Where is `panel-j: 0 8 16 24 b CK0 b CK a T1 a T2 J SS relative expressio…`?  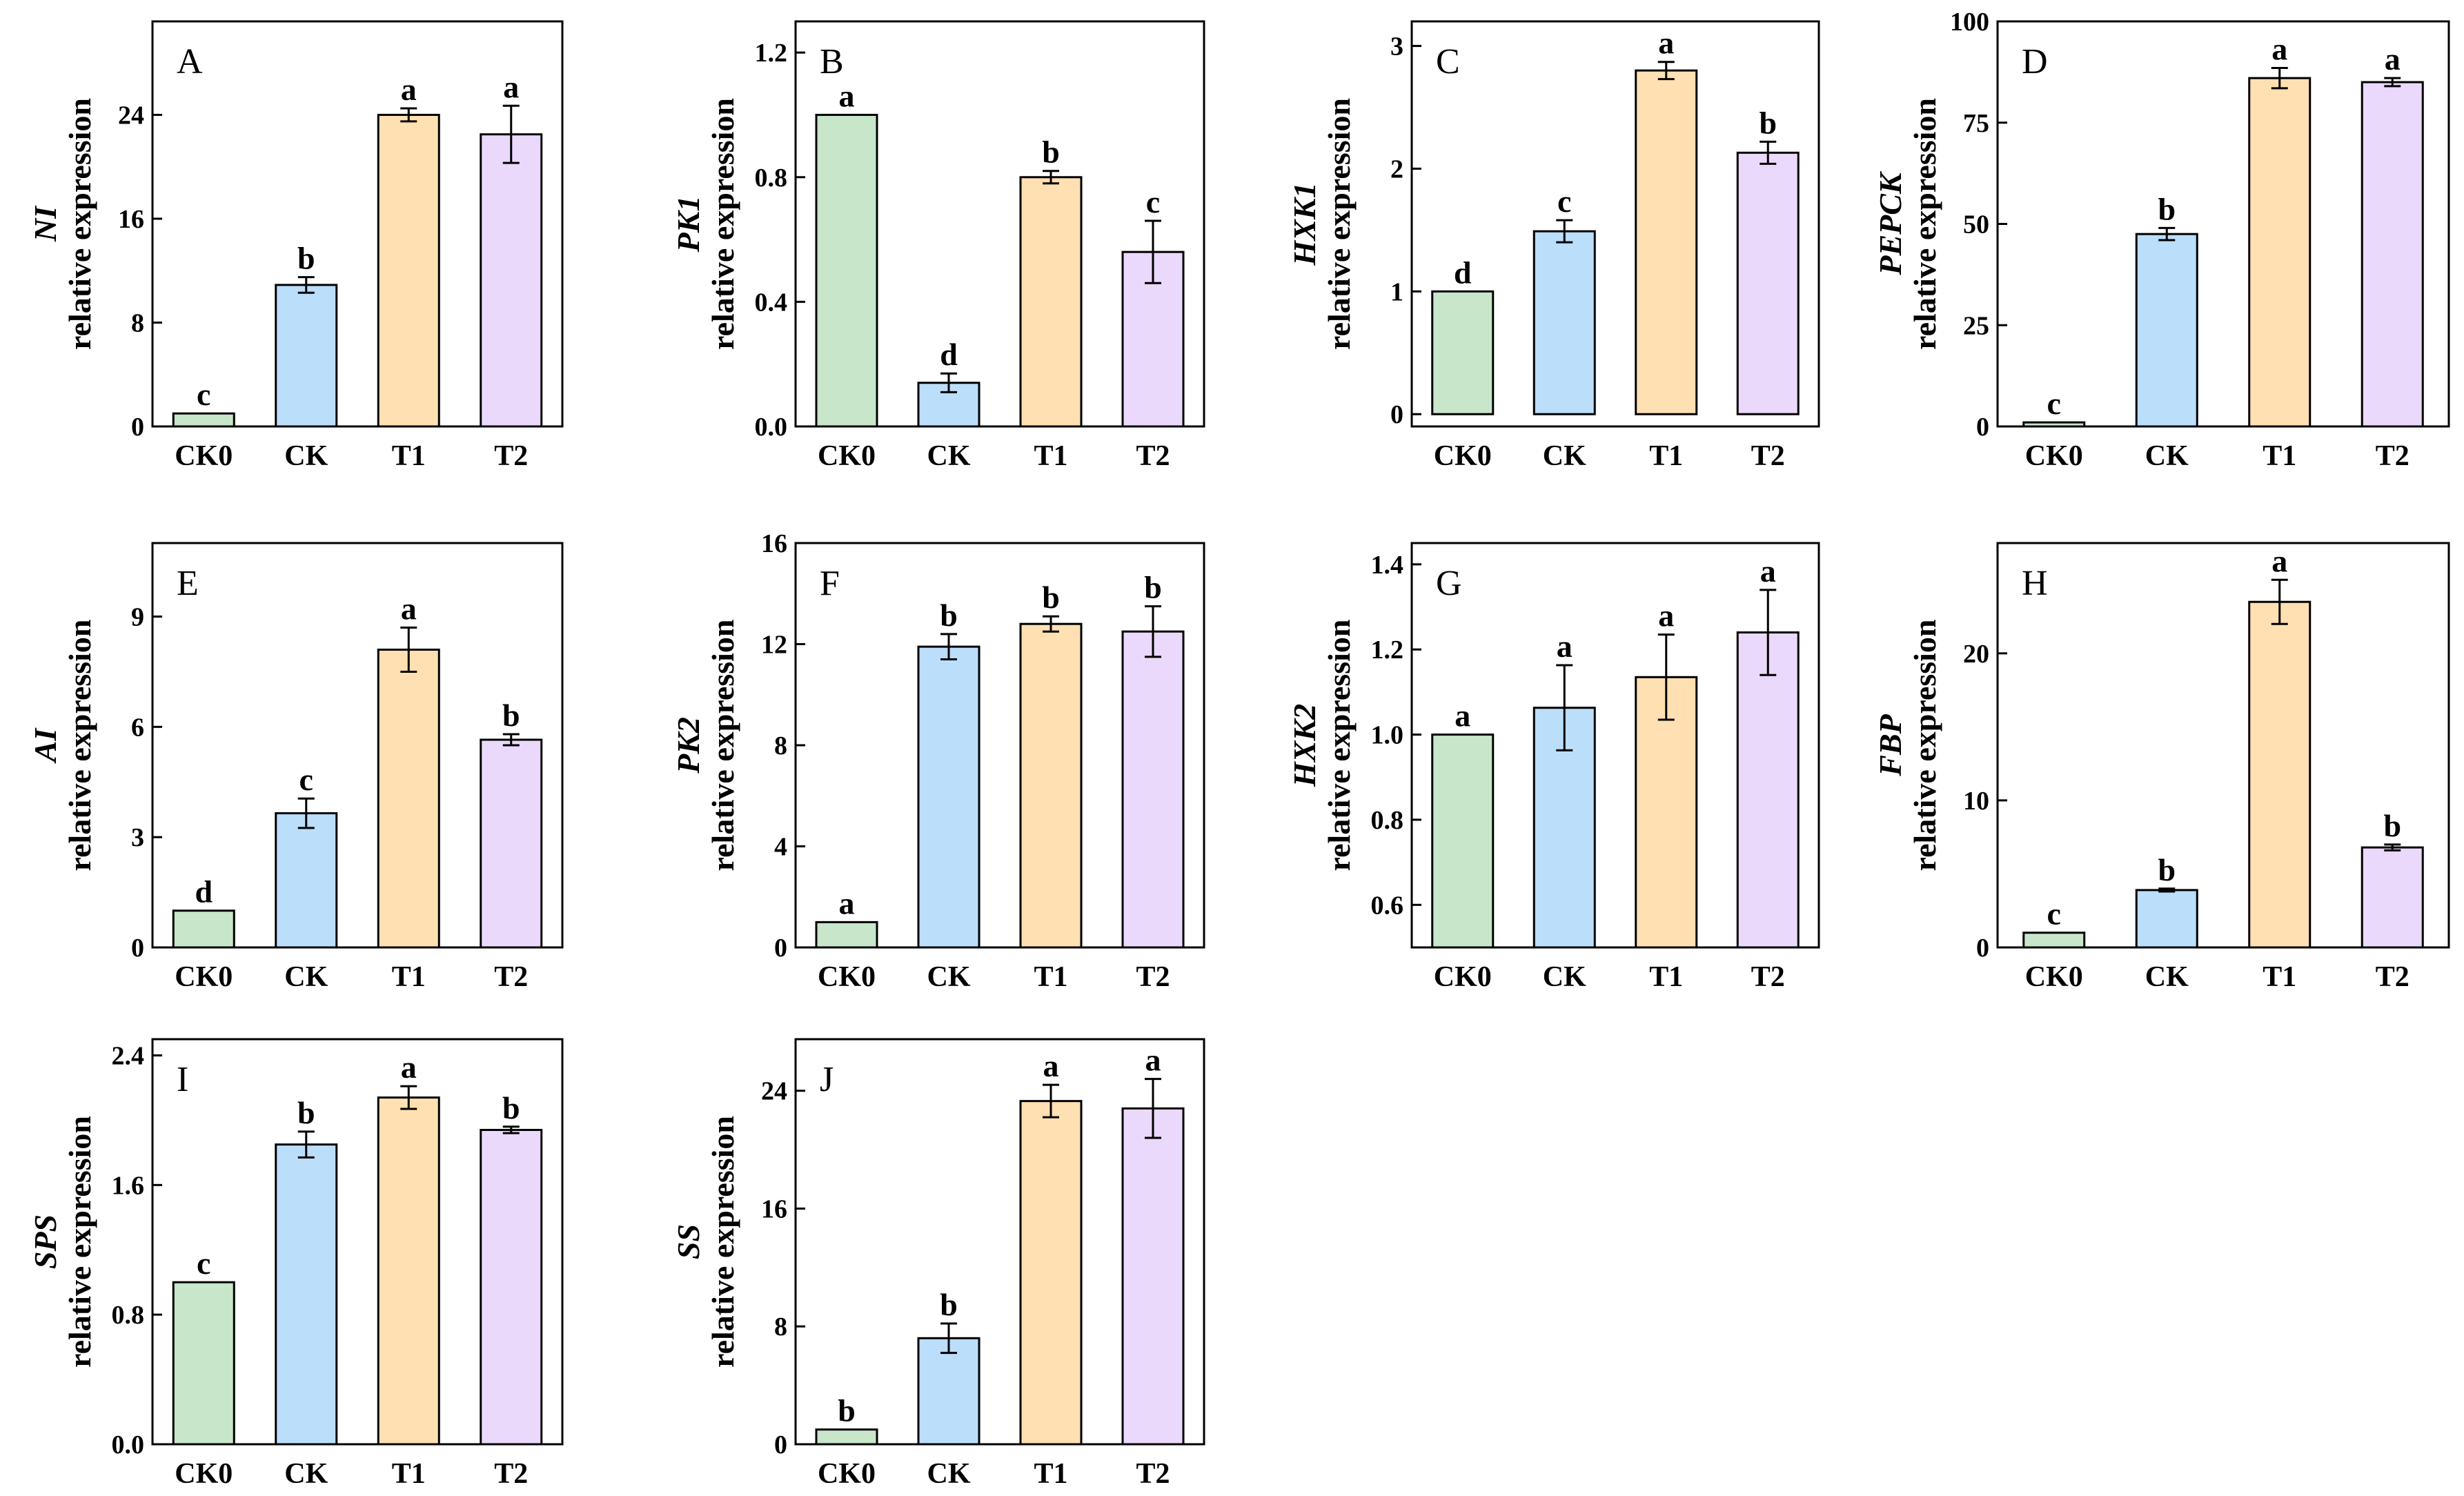
panel-j: 0 8 16 24 b CK0 b CK a T1 a T2 J SS relative expressio… is located at coordinates (938, 1264).